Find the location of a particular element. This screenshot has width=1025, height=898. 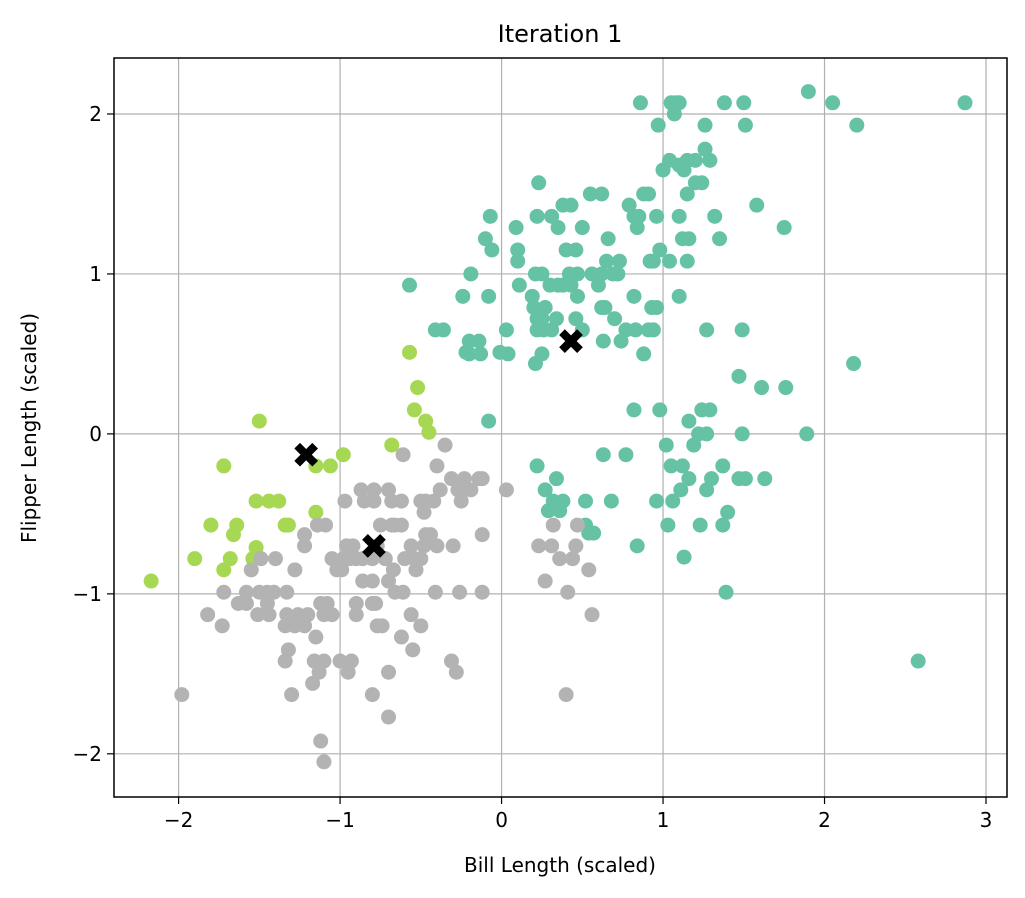

y-tick-label: 0 is located at coordinates (95, 434).